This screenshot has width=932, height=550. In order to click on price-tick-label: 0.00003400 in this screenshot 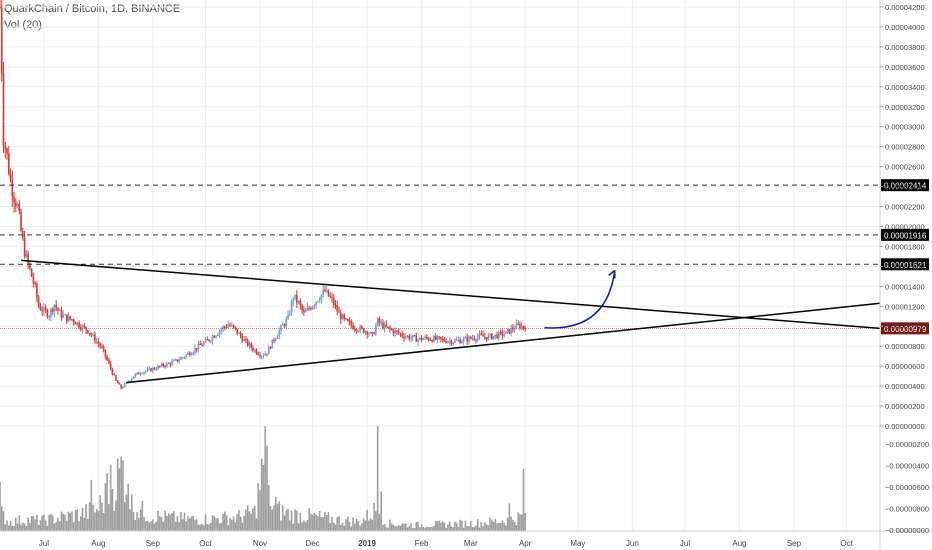, I will do `click(905, 87)`.